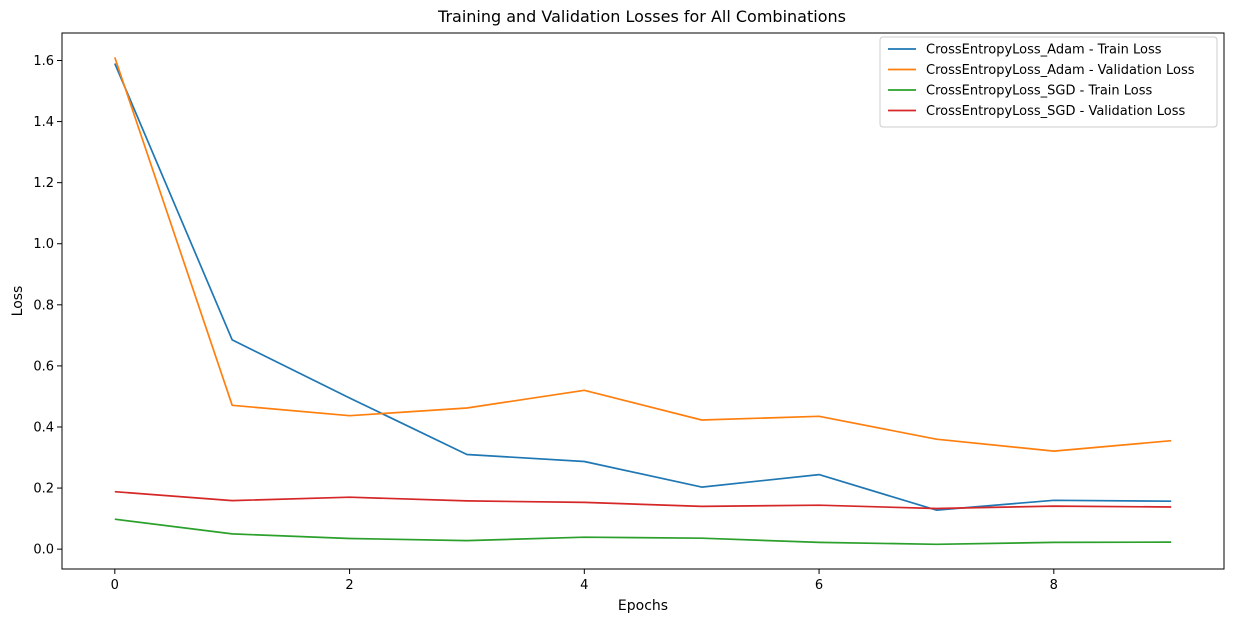  Describe the element at coordinates (43, 550) in the screenshot. I see `y-tick-label: 0.0` at that location.